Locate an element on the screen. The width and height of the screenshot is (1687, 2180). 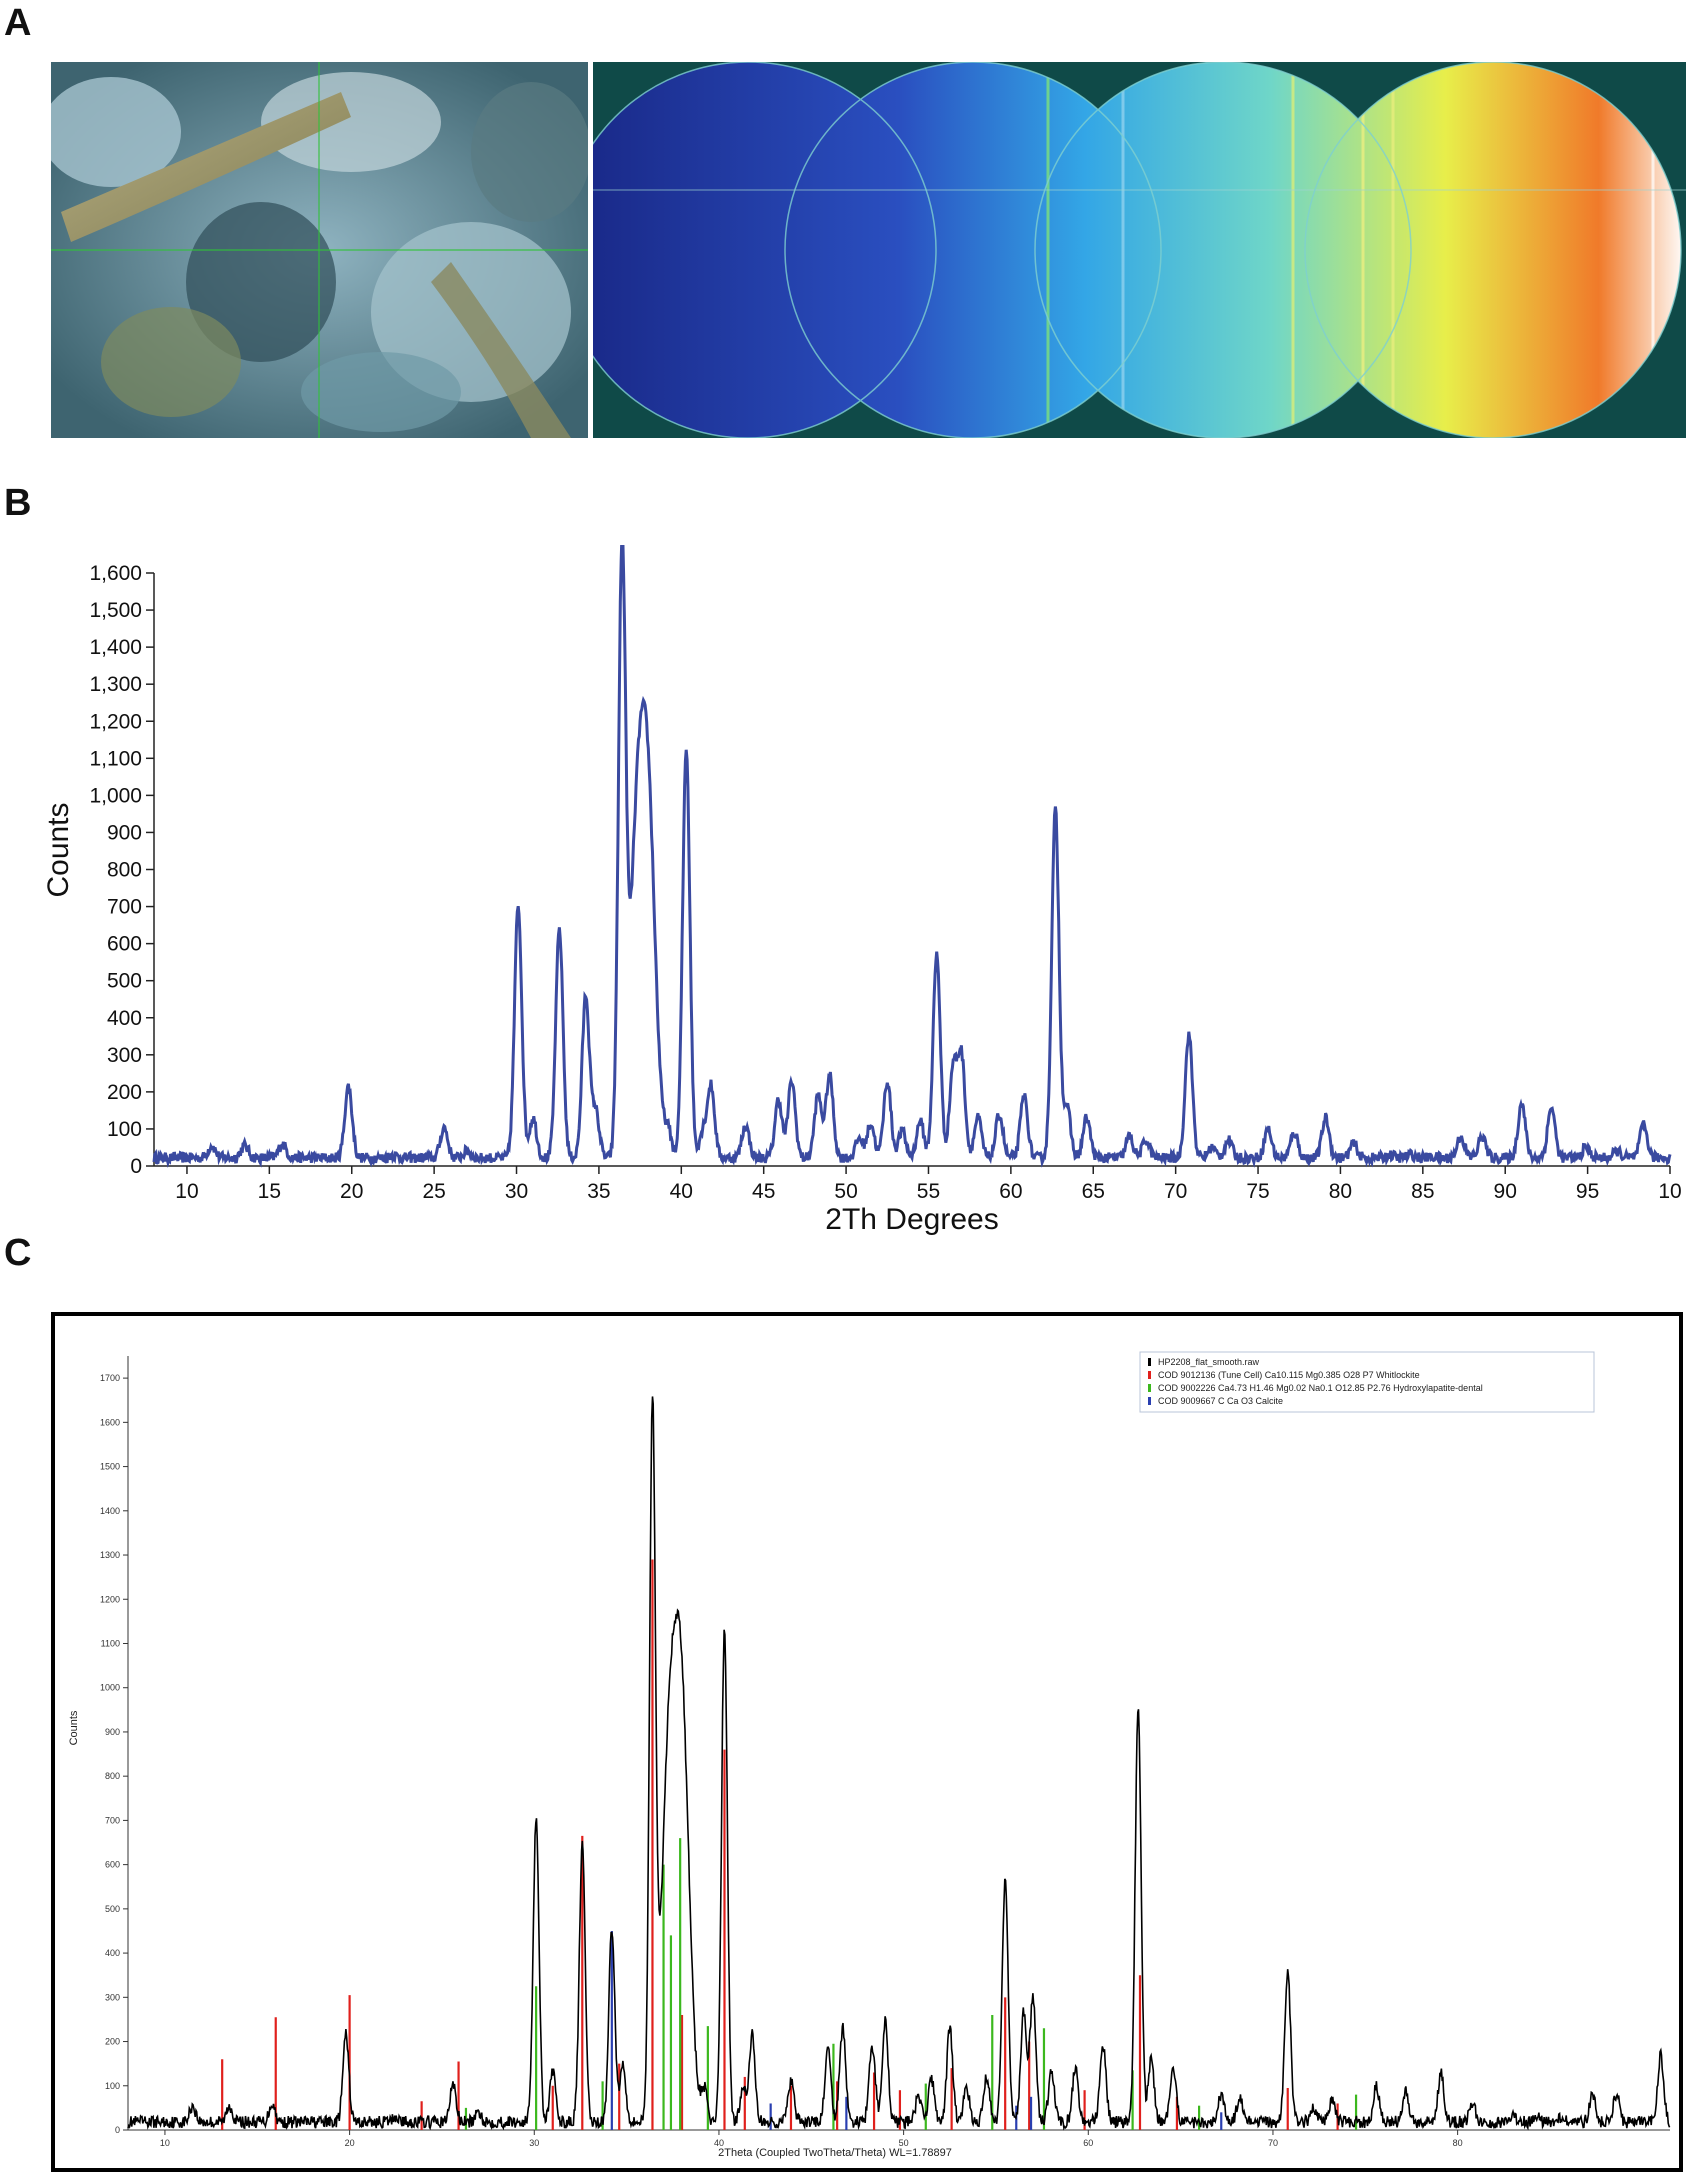
x-tick-label: 75 is located at coordinates (1257, 1191).